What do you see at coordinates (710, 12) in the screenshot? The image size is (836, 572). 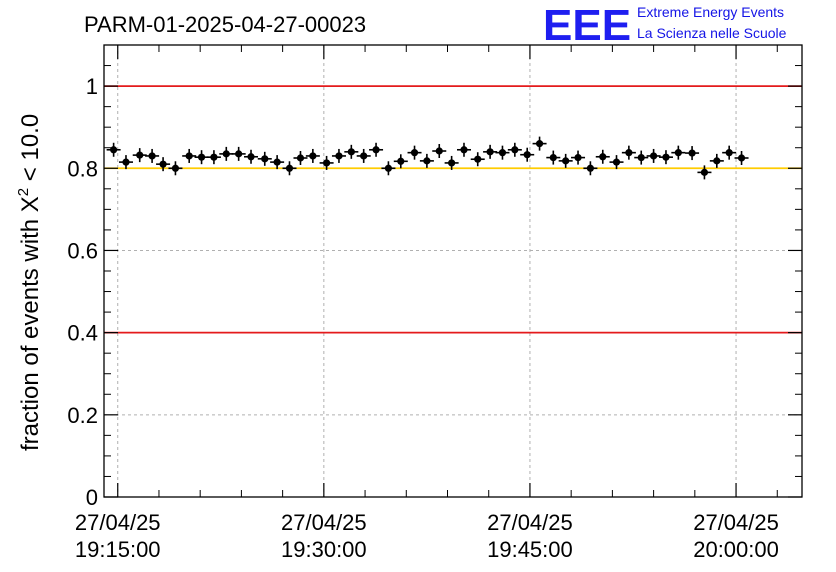 I see `logo-line-1: Extreme Energy Events` at bounding box center [710, 12].